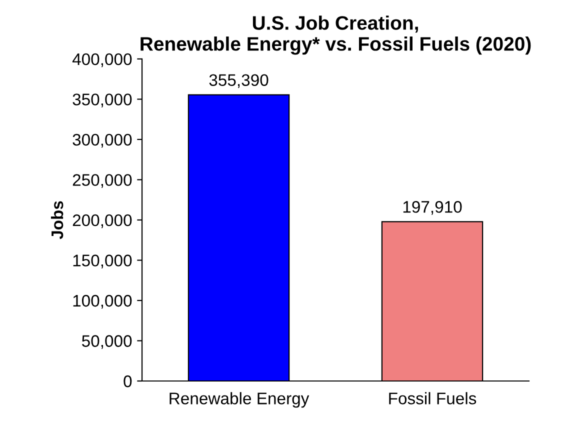  Describe the element at coordinates (107, 342) in the screenshot. I see `y-tick-label: 50,000` at that location.